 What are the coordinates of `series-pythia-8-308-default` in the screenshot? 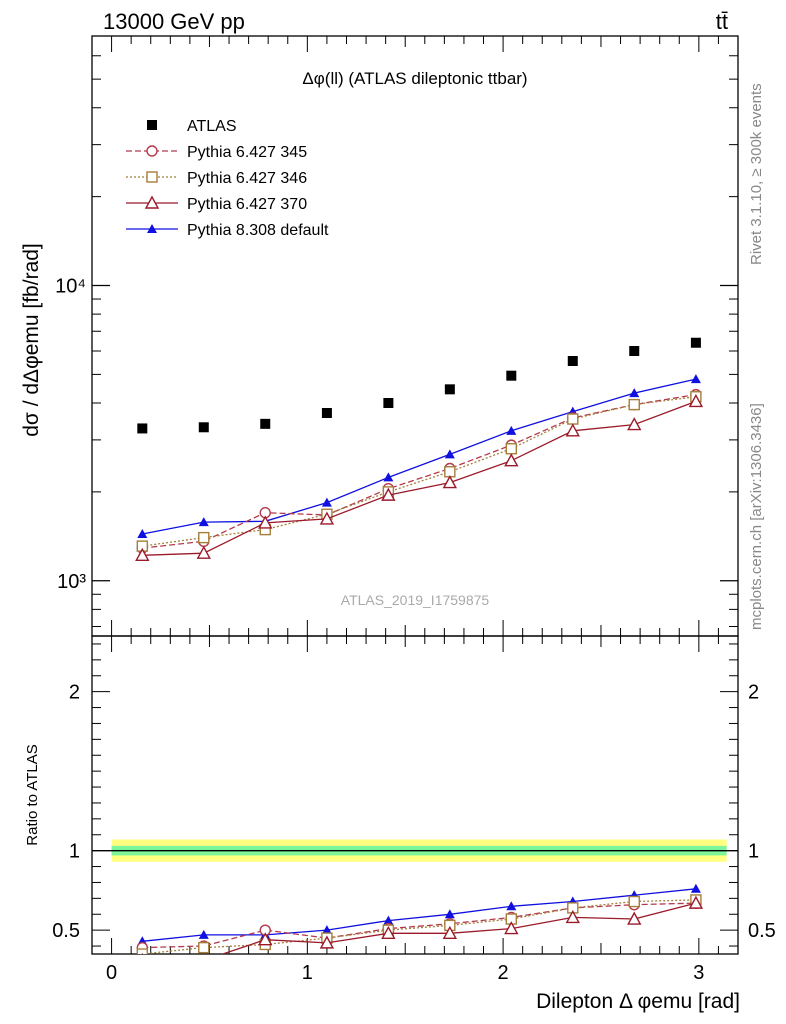 It's located at (419, 456).